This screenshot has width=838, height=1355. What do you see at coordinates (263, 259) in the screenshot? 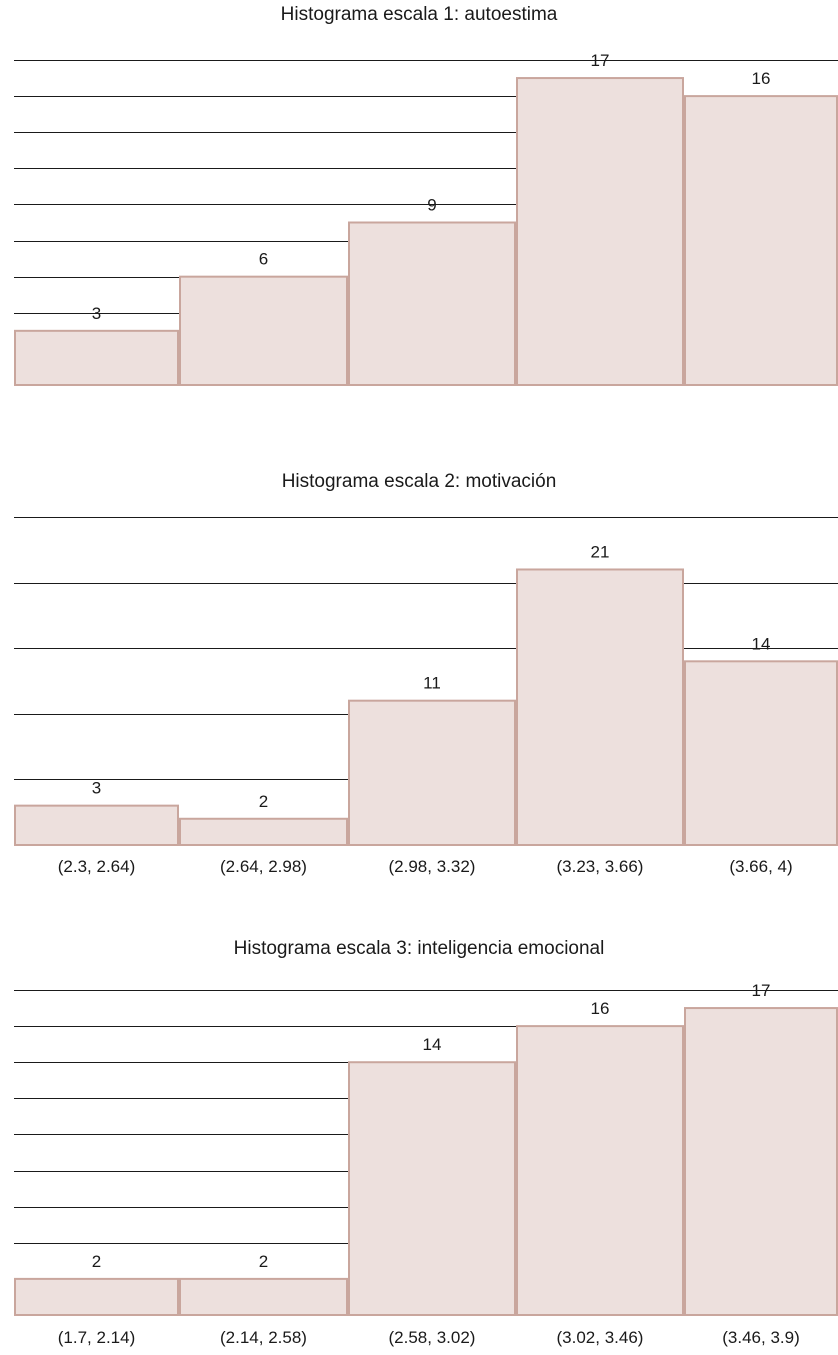
I see `bar-value-label: 6` at bounding box center [263, 259].